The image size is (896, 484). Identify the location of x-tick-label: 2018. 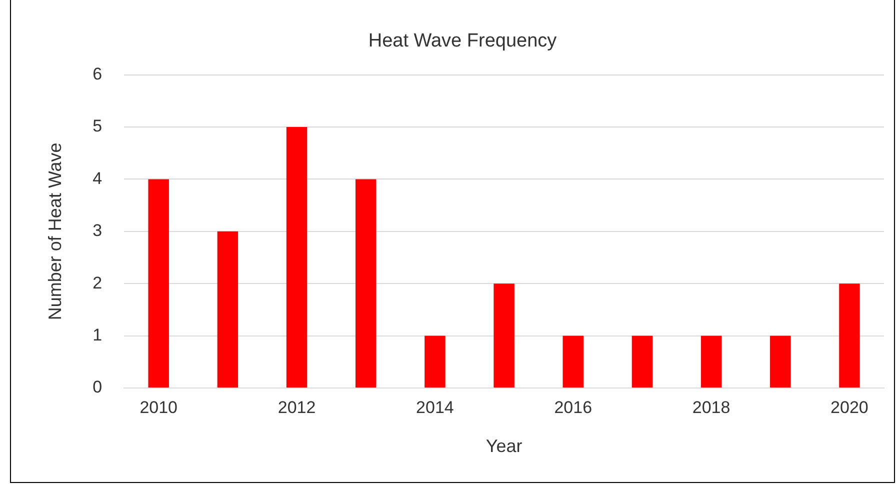
(711, 407).